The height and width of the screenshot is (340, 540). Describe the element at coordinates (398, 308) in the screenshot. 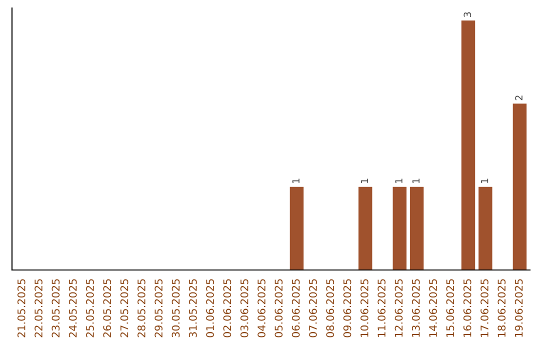

I see `x-tick-label: 12.06.2025` at that location.